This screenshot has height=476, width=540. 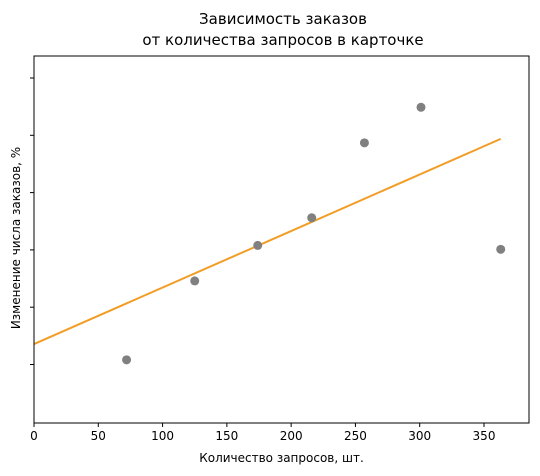 What do you see at coordinates (16, 238) in the screenshot?
I see `y-axis-label: Изменение числа заказов, %` at bounding box center [16, 238].